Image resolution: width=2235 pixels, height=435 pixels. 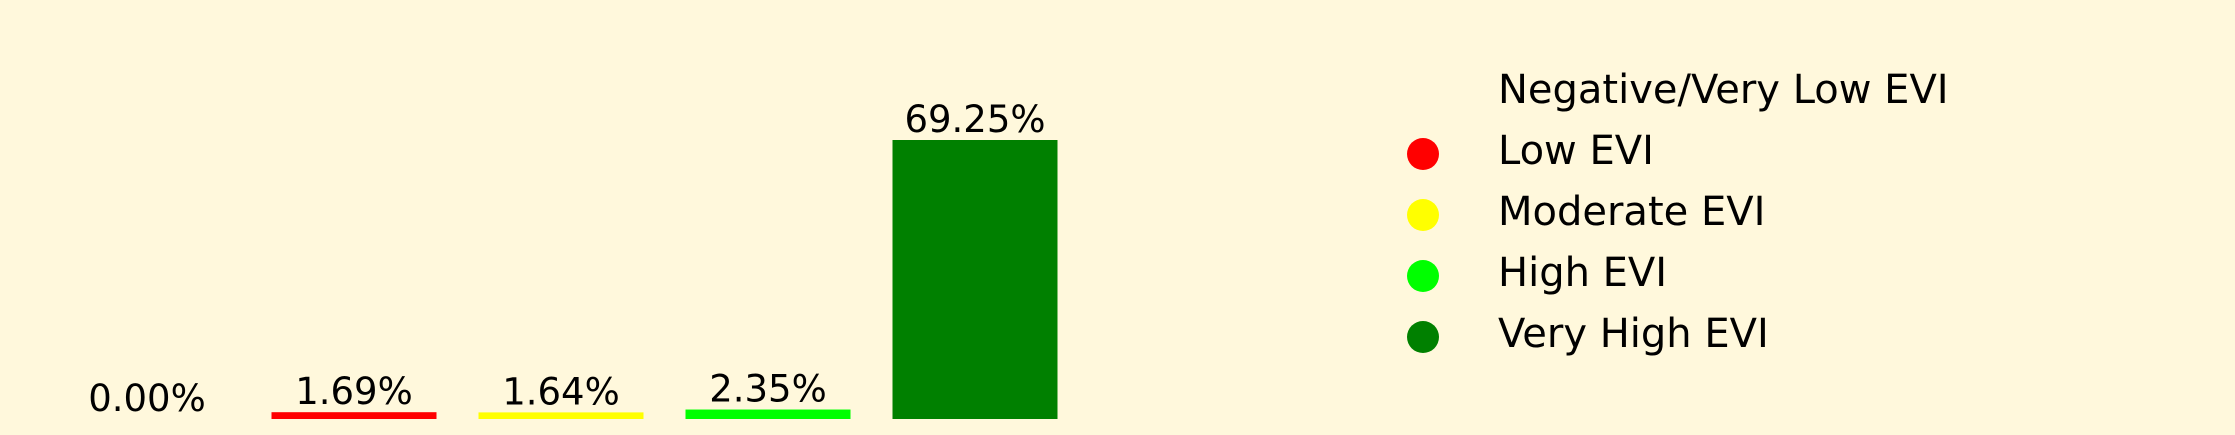 I want to click on legend-item-3: Moderate EVI, so click(x=1586, y=212).